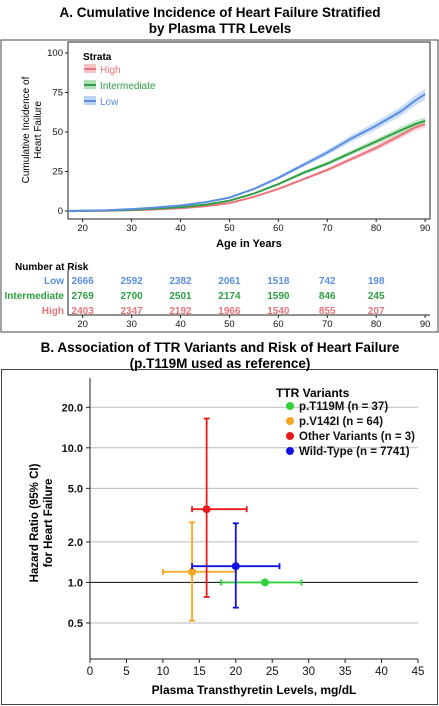  Describe the element at coordinates (180, 296) in the screenshot. I see `risk-cell: 2501` at that location.